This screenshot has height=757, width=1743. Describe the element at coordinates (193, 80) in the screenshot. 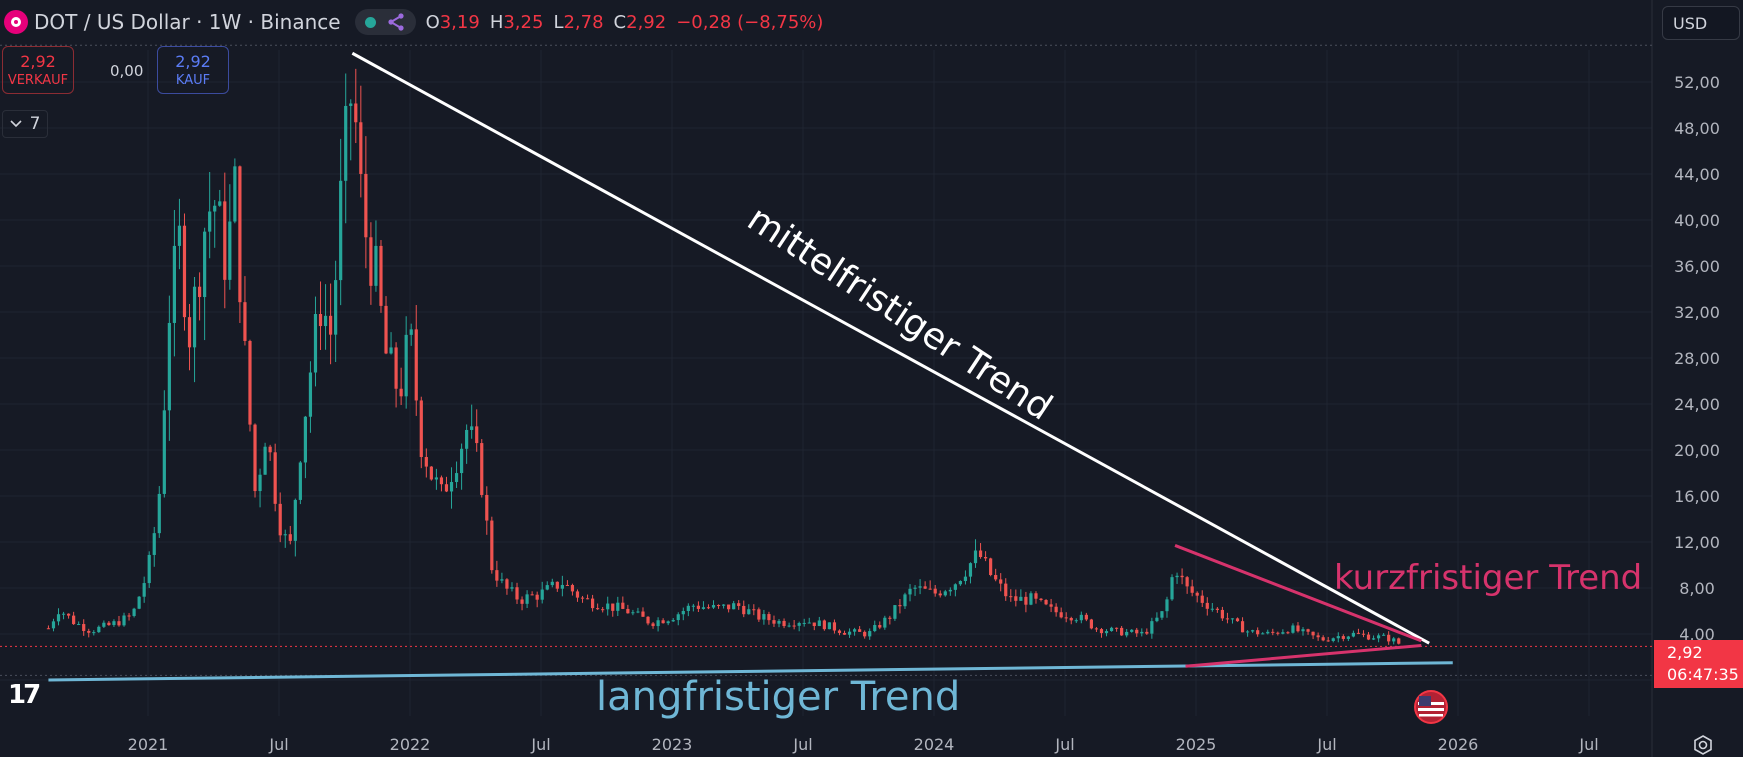

I see `buy-label: KAUF` at that location.